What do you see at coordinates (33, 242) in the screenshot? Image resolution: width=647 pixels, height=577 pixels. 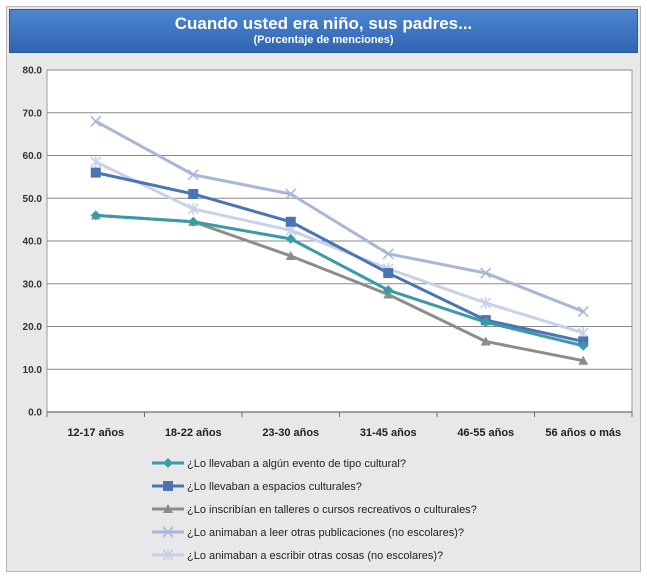 I see `y-tick-label: 40.0` at bounding box center [33, 242].